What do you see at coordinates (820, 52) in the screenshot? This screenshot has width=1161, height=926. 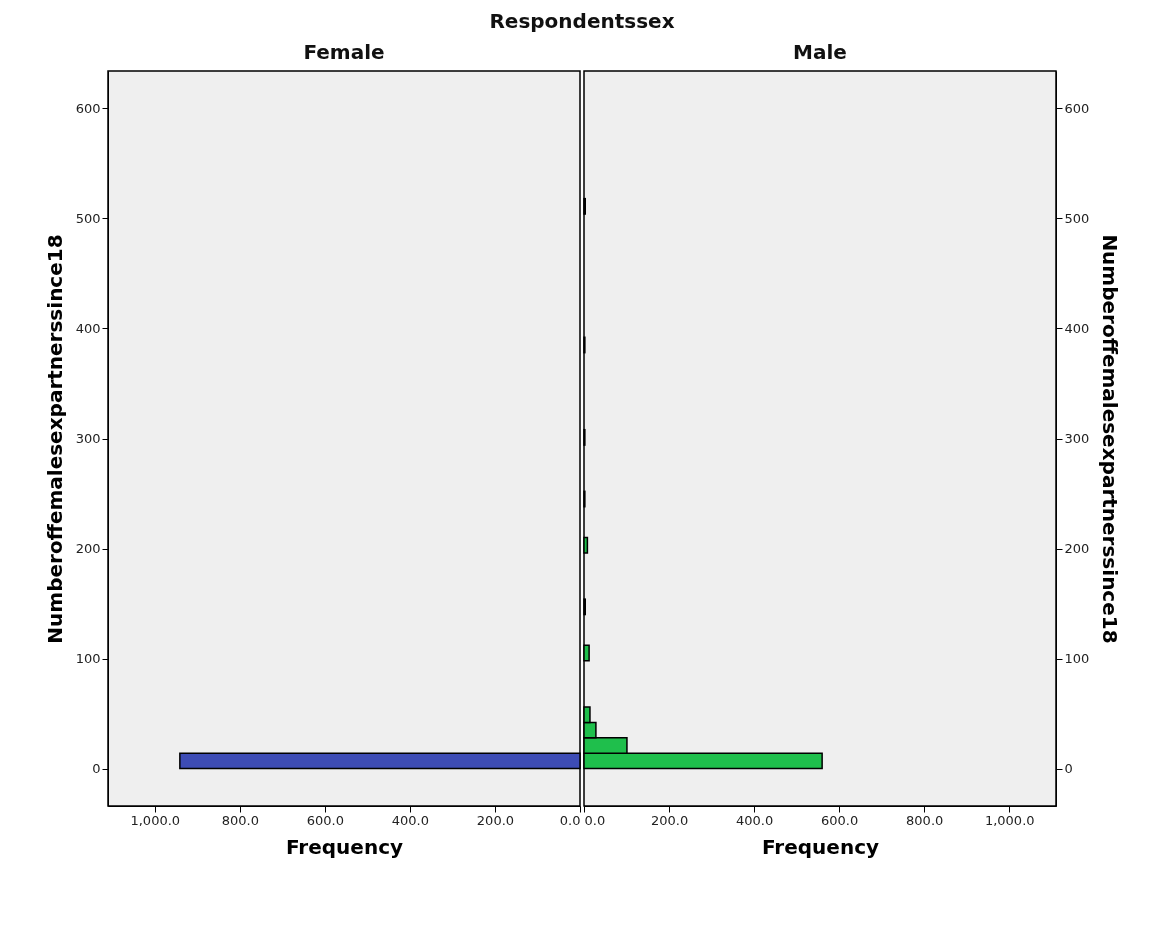 I see `chart-subtitle: Male` at bounding box center [820, 52].